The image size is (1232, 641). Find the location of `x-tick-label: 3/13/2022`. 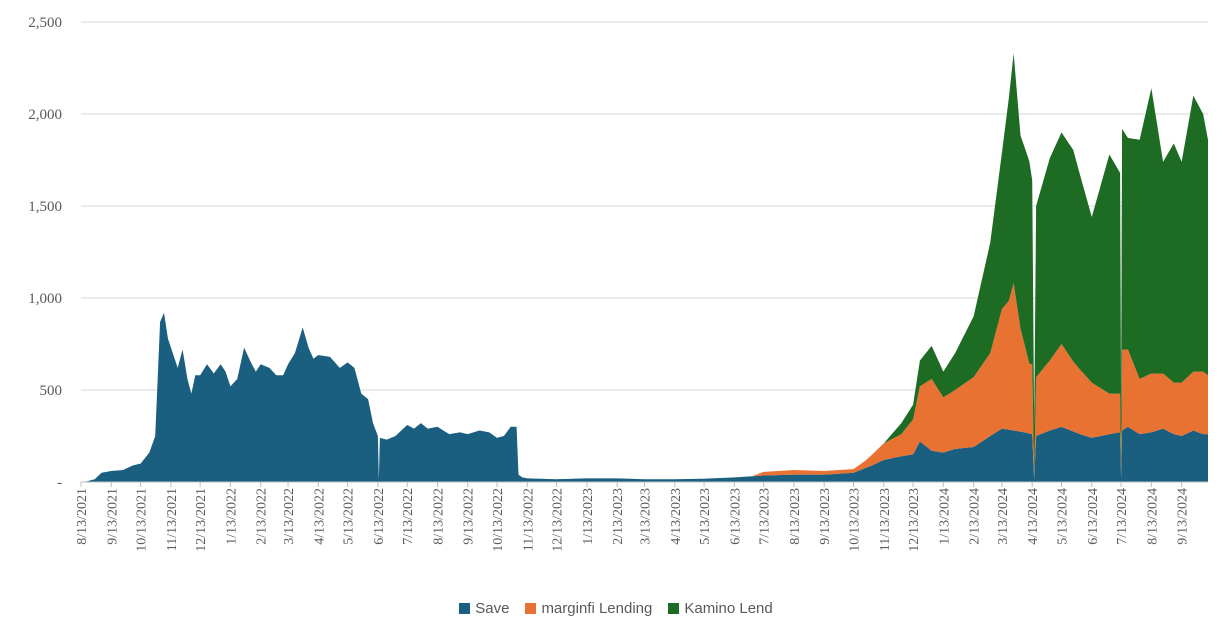

x-tick-label: 3/13/2022 is located at coordinates (289, 516).